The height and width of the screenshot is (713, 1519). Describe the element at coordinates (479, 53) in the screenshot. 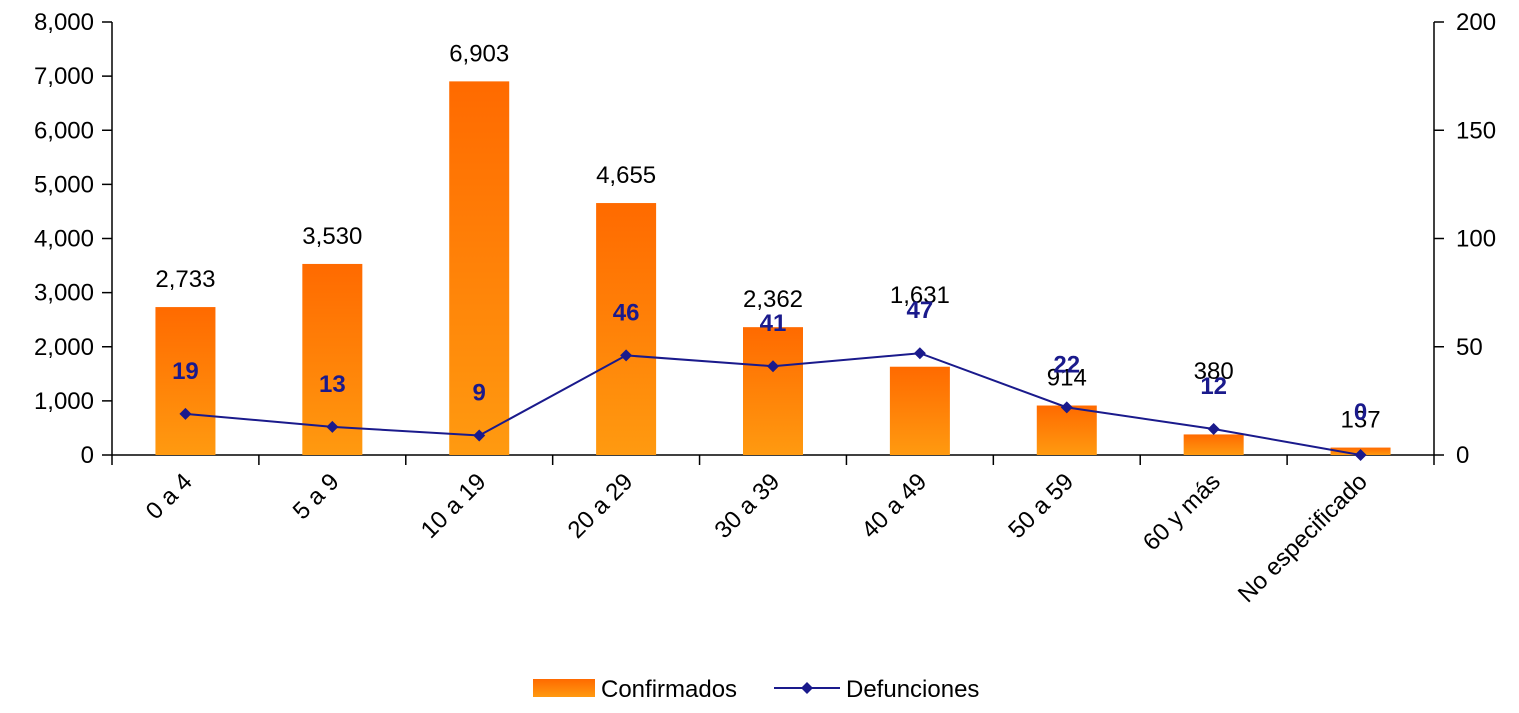

I see `bar-data-label: 6,903` at that location.